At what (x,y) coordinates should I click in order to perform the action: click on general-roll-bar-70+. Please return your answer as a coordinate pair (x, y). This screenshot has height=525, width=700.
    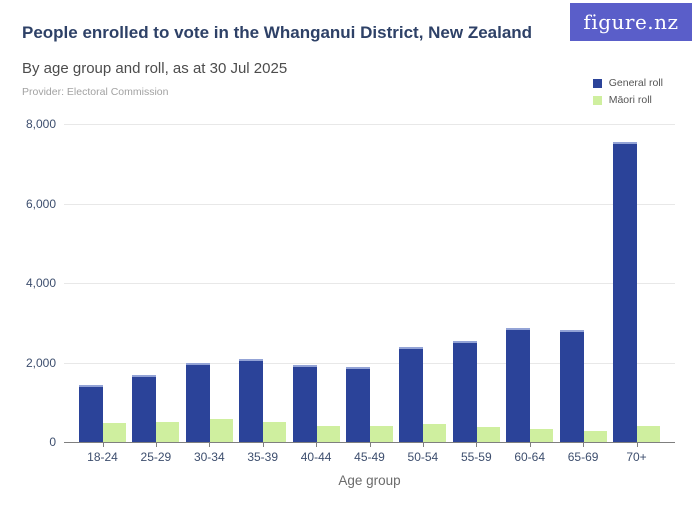
    Looking at the image, I should click on (624, 291).